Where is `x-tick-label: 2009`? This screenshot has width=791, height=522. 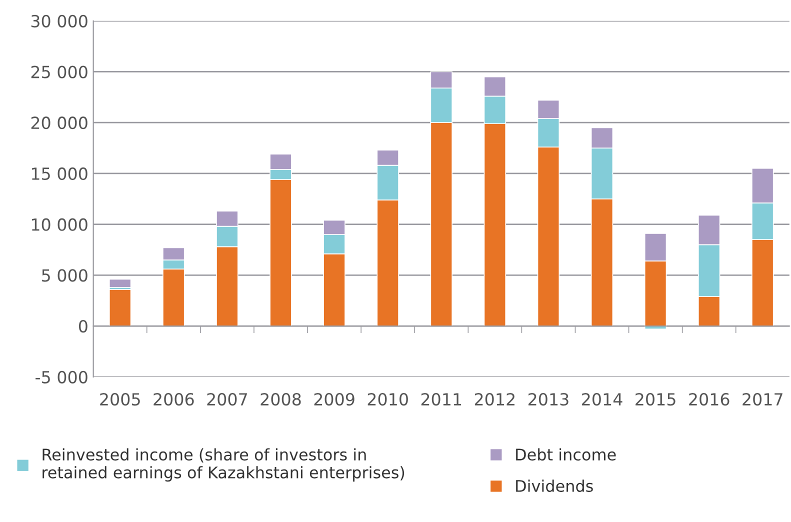
x-tick-label: 2009 is located at coordinates (334, 399).